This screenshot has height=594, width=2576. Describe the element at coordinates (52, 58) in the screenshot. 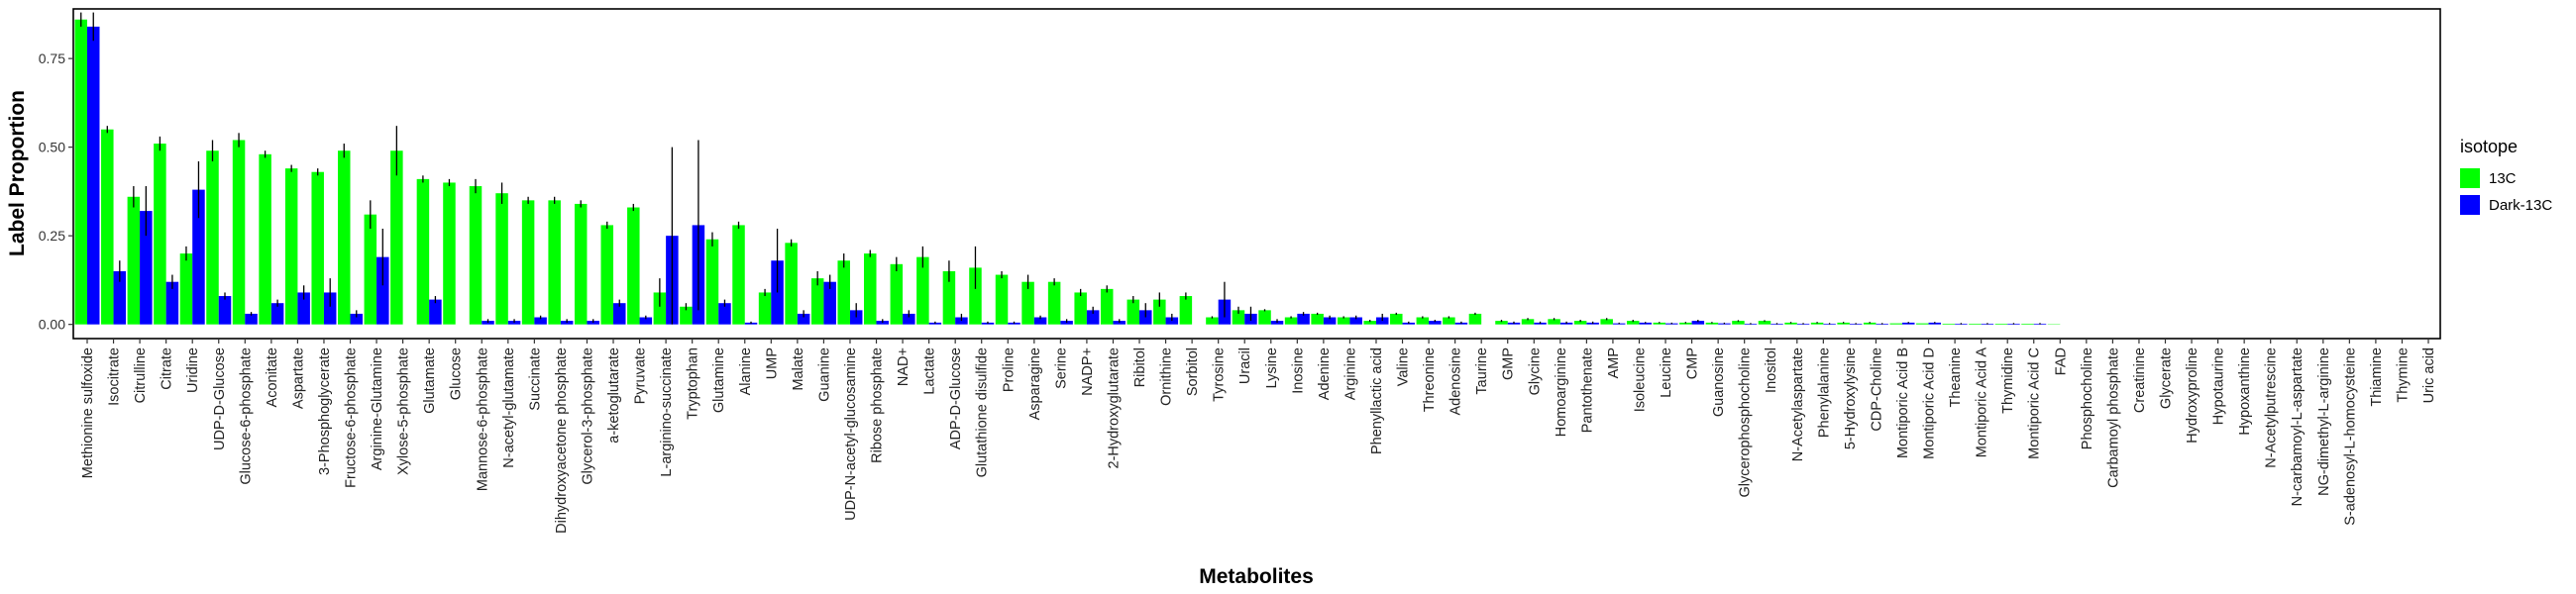

I see `y-tick-label: 0.75` at that location.